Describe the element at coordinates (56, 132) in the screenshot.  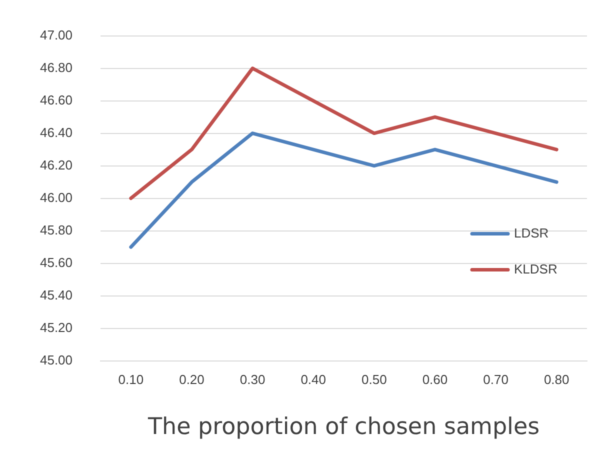
I see `y-tick-label: 46.40` at that location.